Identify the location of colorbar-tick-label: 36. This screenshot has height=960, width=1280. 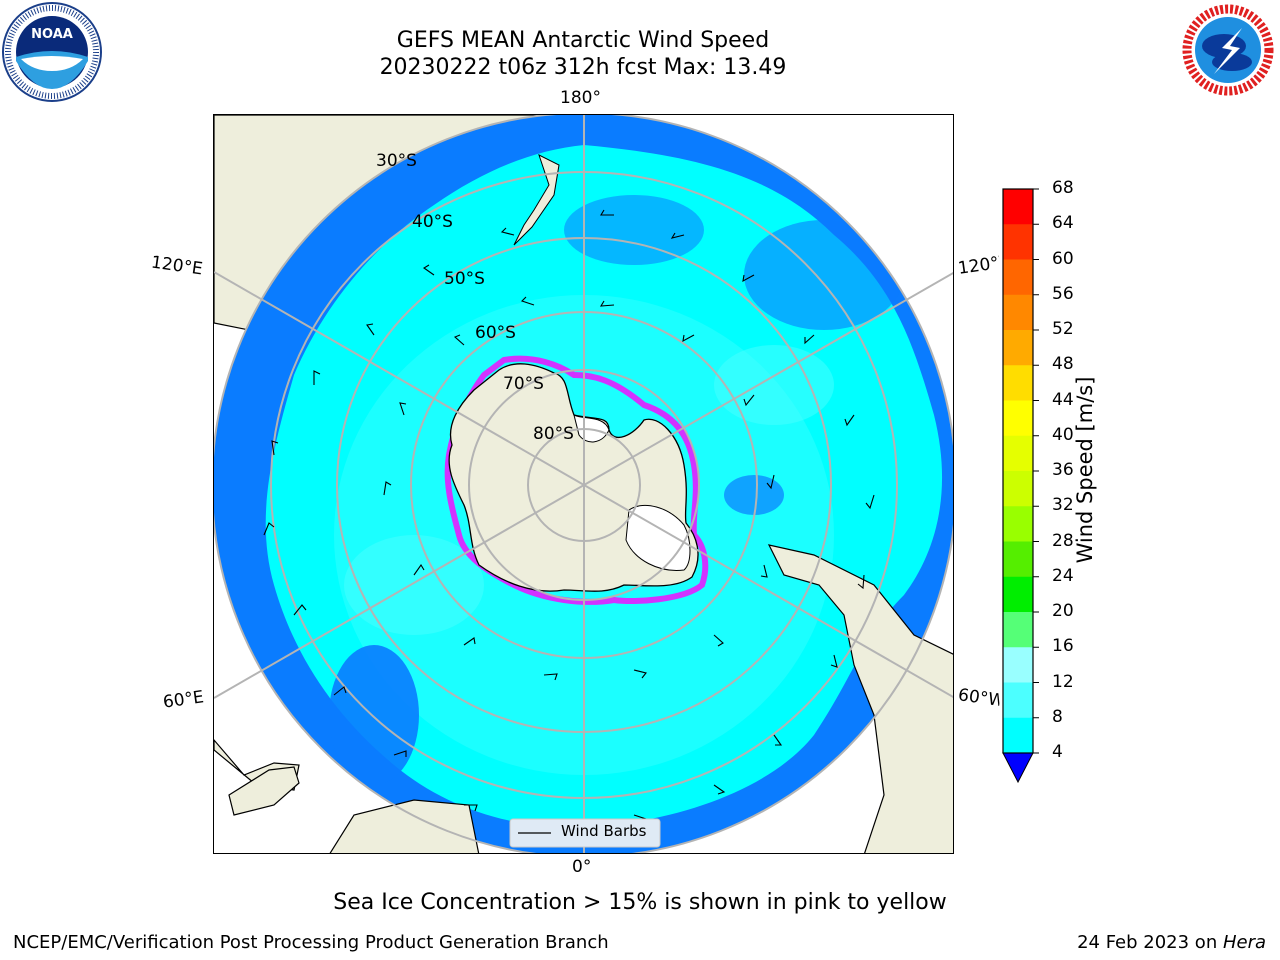
(1063, 470).